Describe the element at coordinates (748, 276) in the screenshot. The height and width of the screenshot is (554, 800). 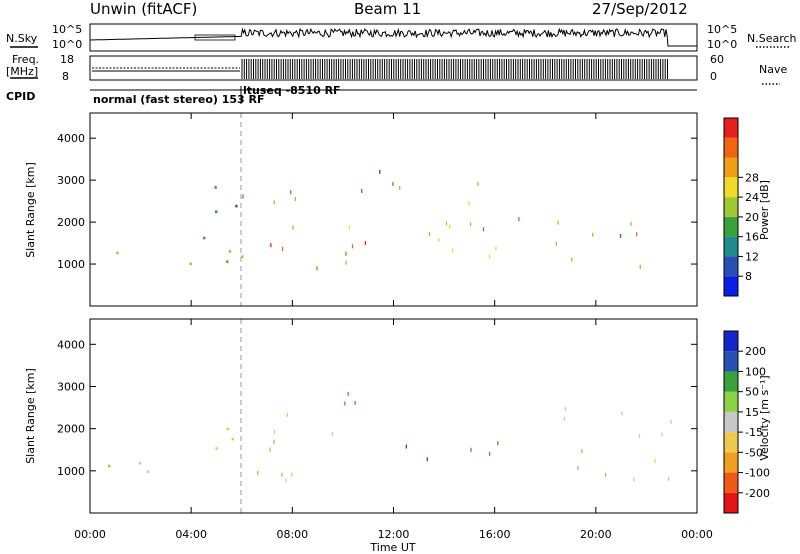
I see `power-colorbar-tick-label: 8` at that location.